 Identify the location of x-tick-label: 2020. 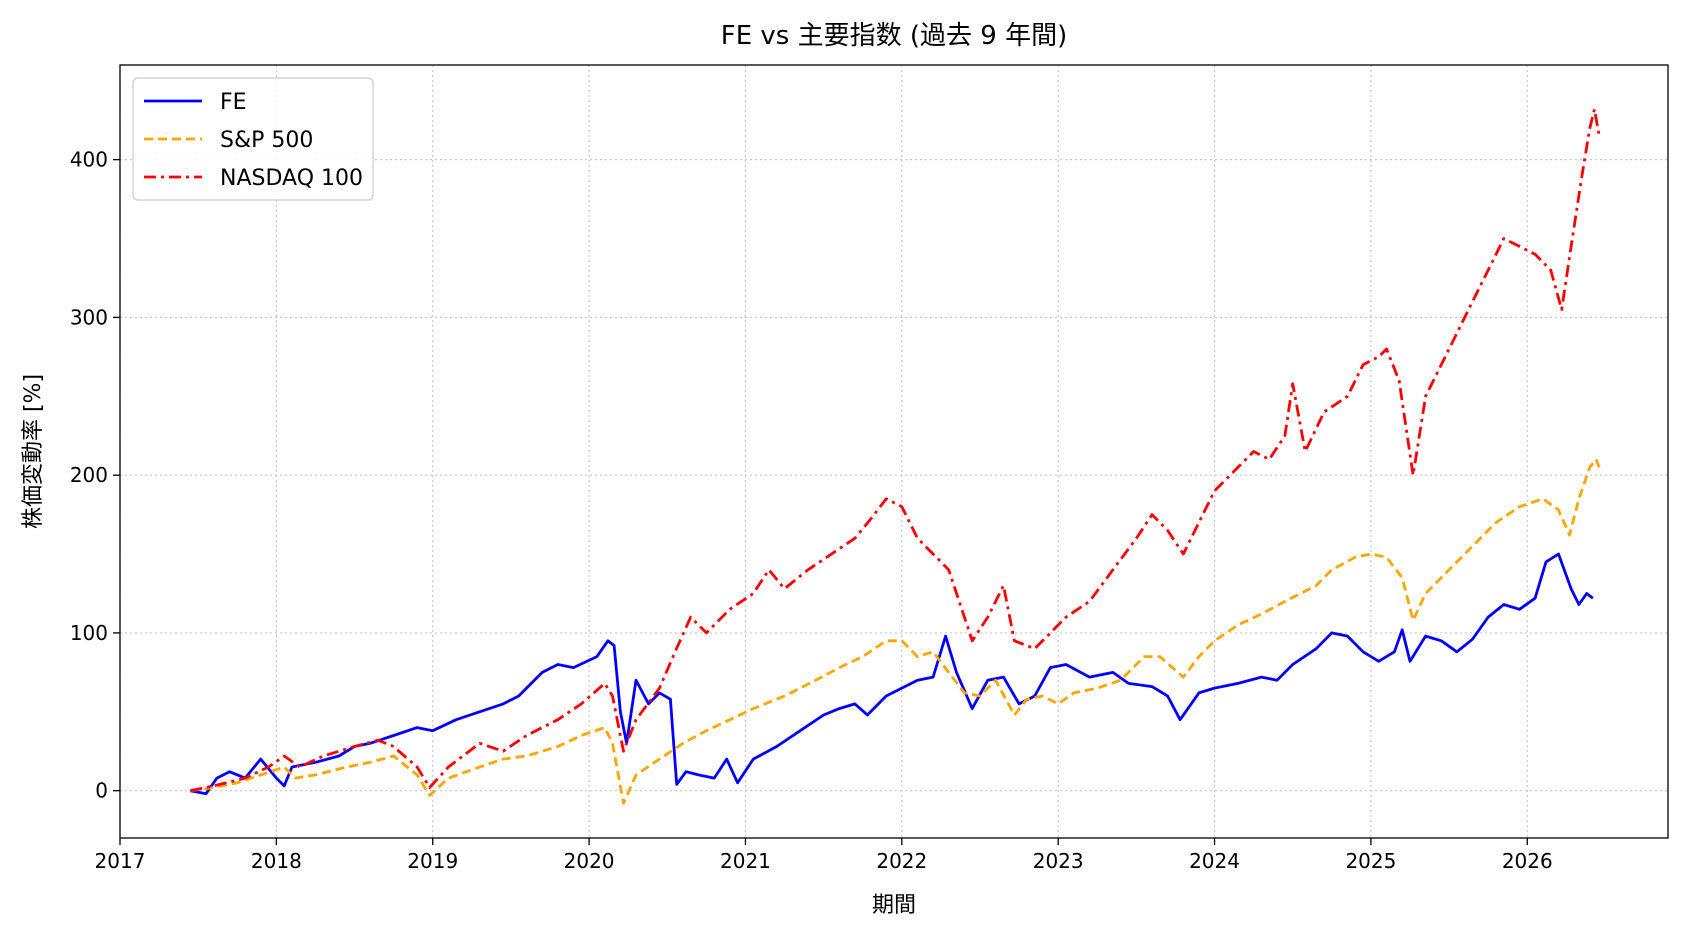
(589, 861).